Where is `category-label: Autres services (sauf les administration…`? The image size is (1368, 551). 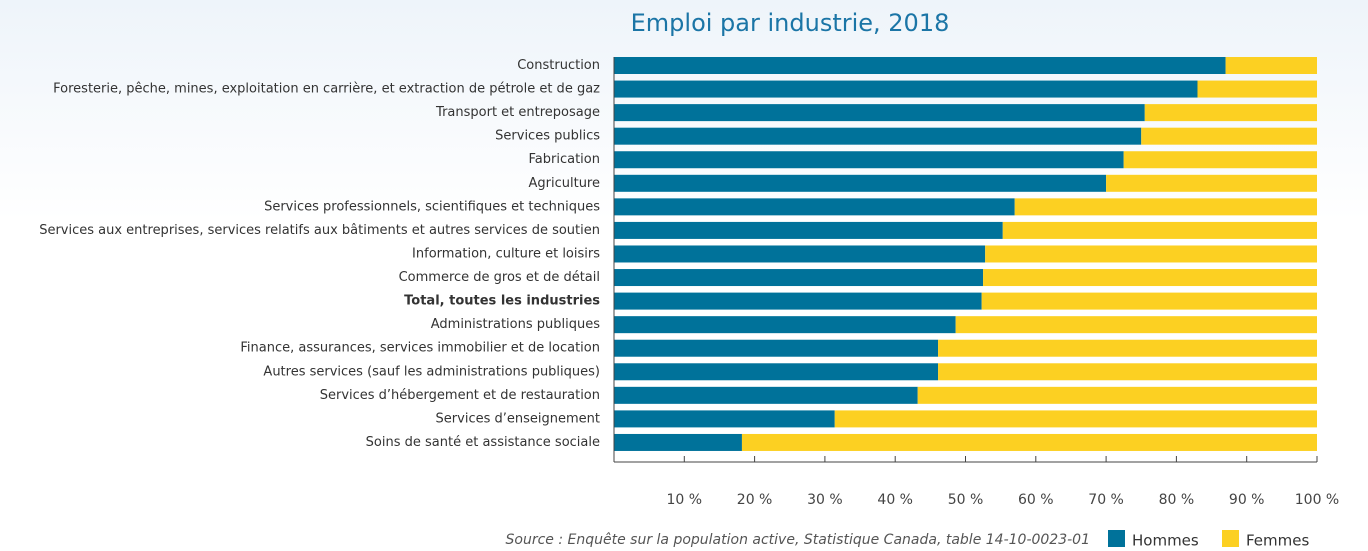 category-label: Autres services (sauf les administration… is located at coordinates (431, 371).